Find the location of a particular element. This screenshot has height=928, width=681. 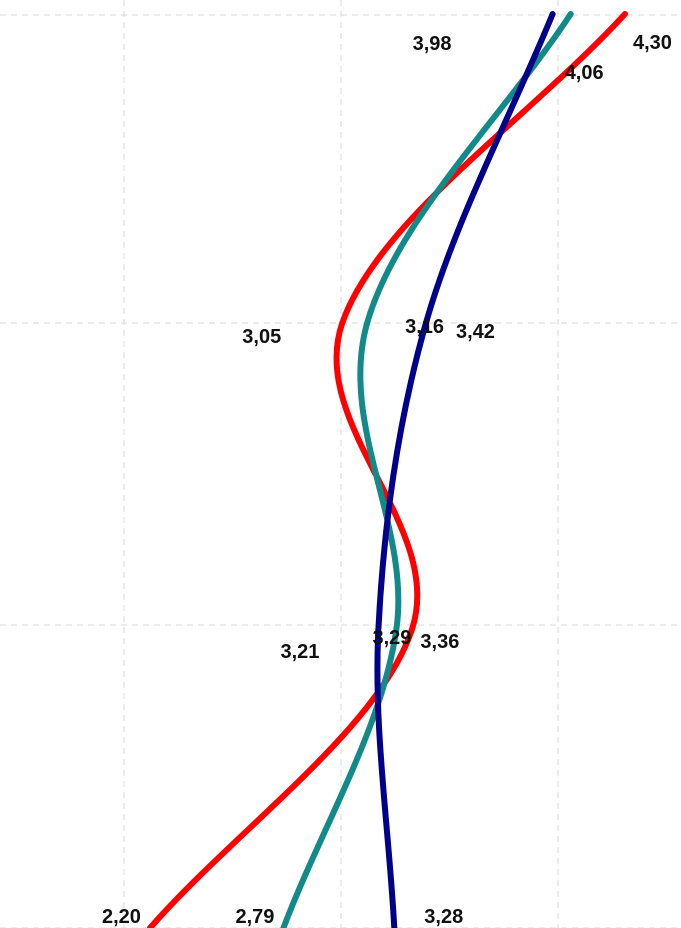

data-label-series-2-point-3: 3,16 is located at coordinates (424, 327).